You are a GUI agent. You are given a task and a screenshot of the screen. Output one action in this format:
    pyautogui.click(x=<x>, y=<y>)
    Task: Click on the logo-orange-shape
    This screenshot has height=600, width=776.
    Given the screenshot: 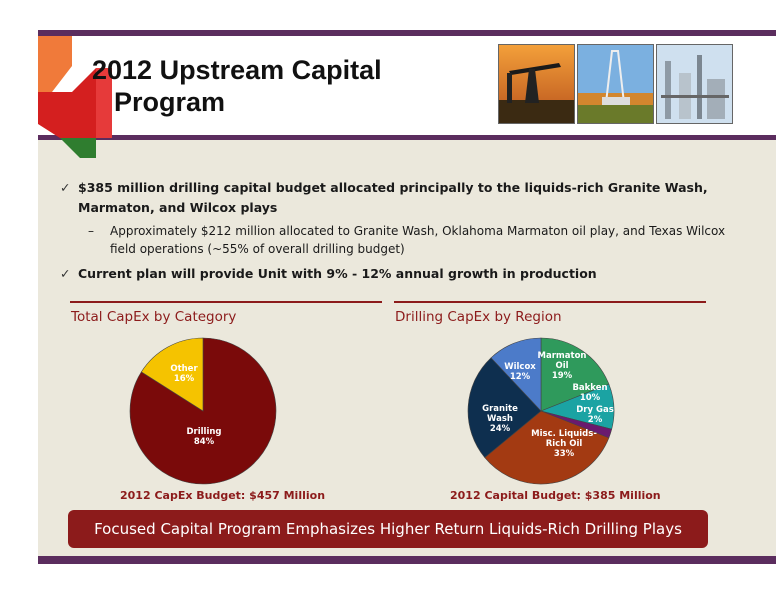 What is the action you would take?
    pyautogui.click(x=55, y=64)
    